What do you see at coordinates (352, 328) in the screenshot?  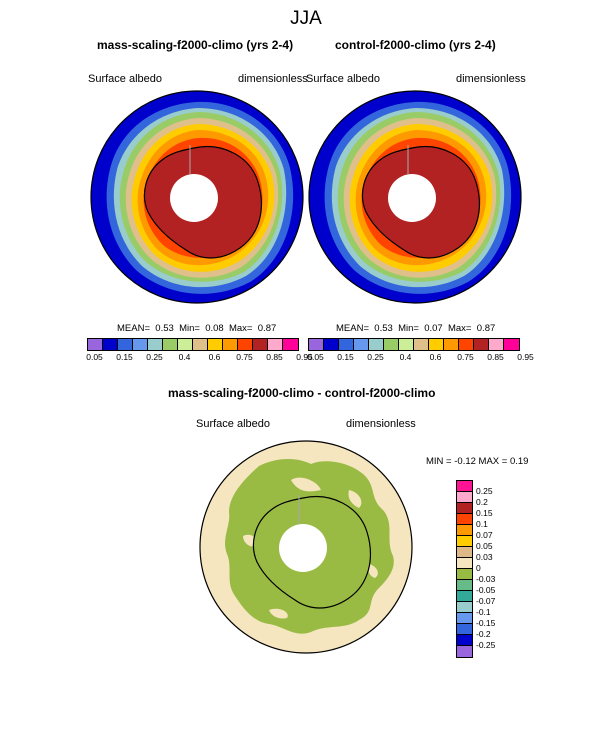 I see `panel2-mean-label: MEAN=` at bounding box center [352, 328].